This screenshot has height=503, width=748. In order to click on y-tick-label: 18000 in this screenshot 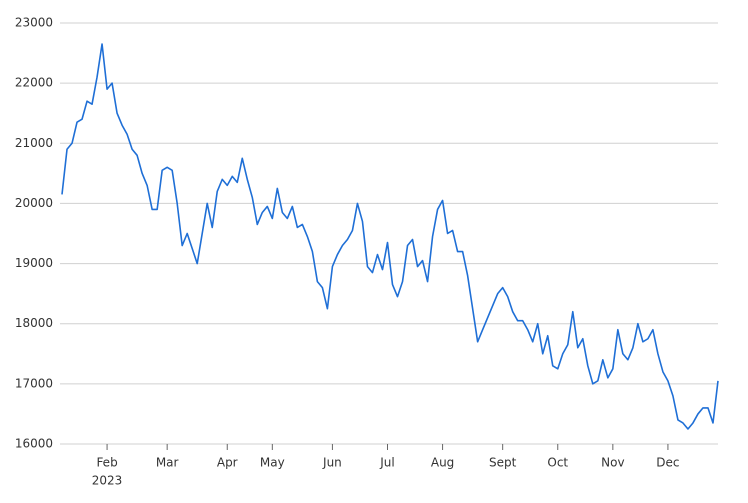, I will do `click(34, 323)`.